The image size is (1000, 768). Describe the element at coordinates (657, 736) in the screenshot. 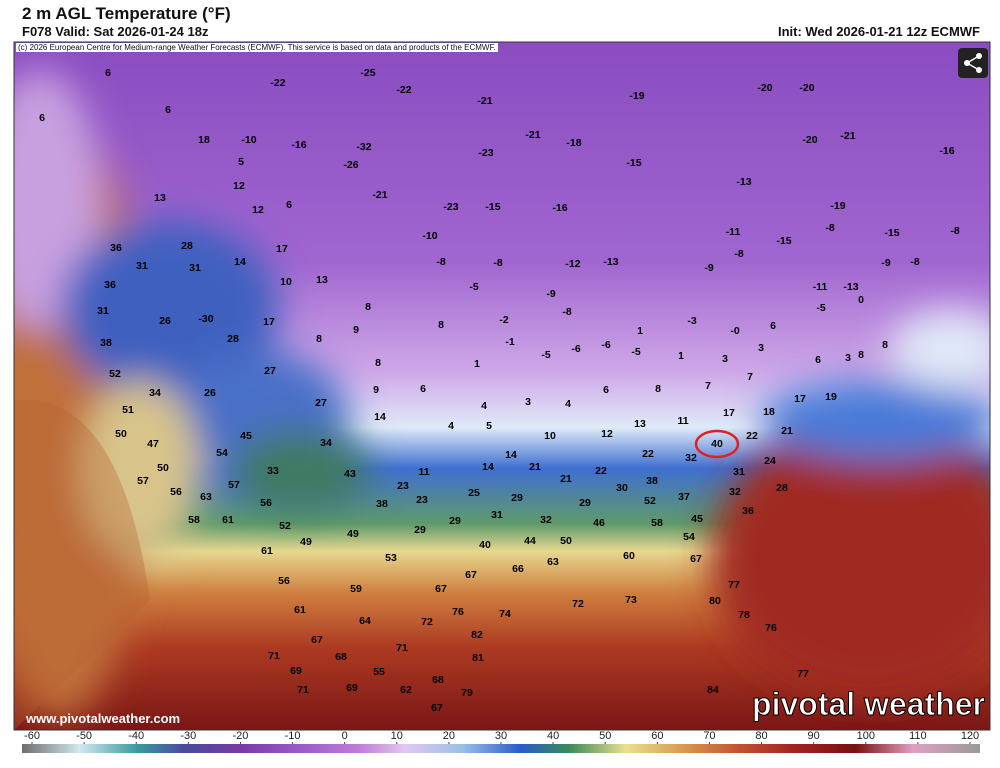

I see `colorbar-tick-label: 60` at that location.